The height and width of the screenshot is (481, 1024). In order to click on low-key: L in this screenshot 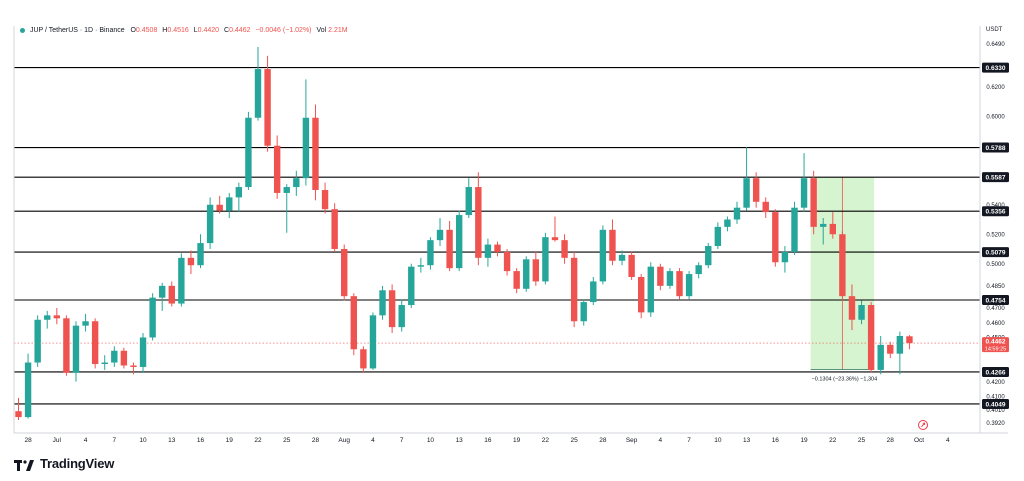, I will do `click(195, 30)`.